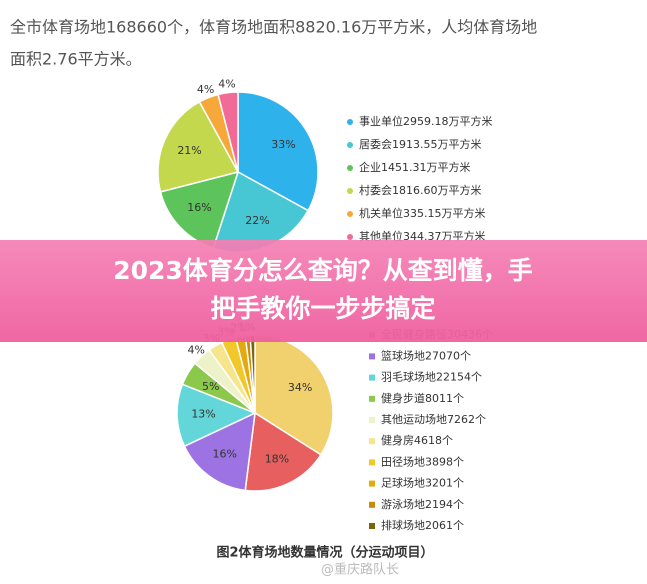  Describe the element at coordinates (422, 398) in the screenshot. I see `legend-label: 健身步道8011个` at that location.